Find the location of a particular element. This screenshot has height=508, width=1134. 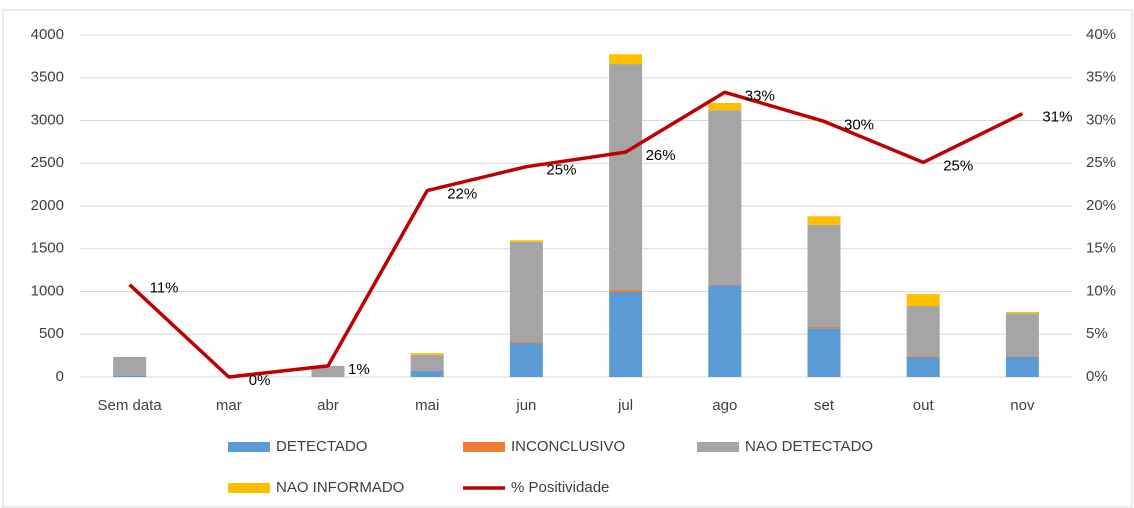

y2-tick-label: 15% is located at coordinates (1101, 248).